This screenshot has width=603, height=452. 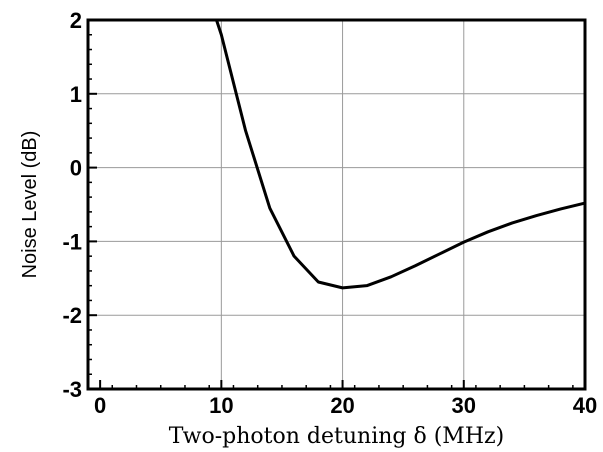 I want to click on y-tick-label--3: -3, so click(x=72, y=389).